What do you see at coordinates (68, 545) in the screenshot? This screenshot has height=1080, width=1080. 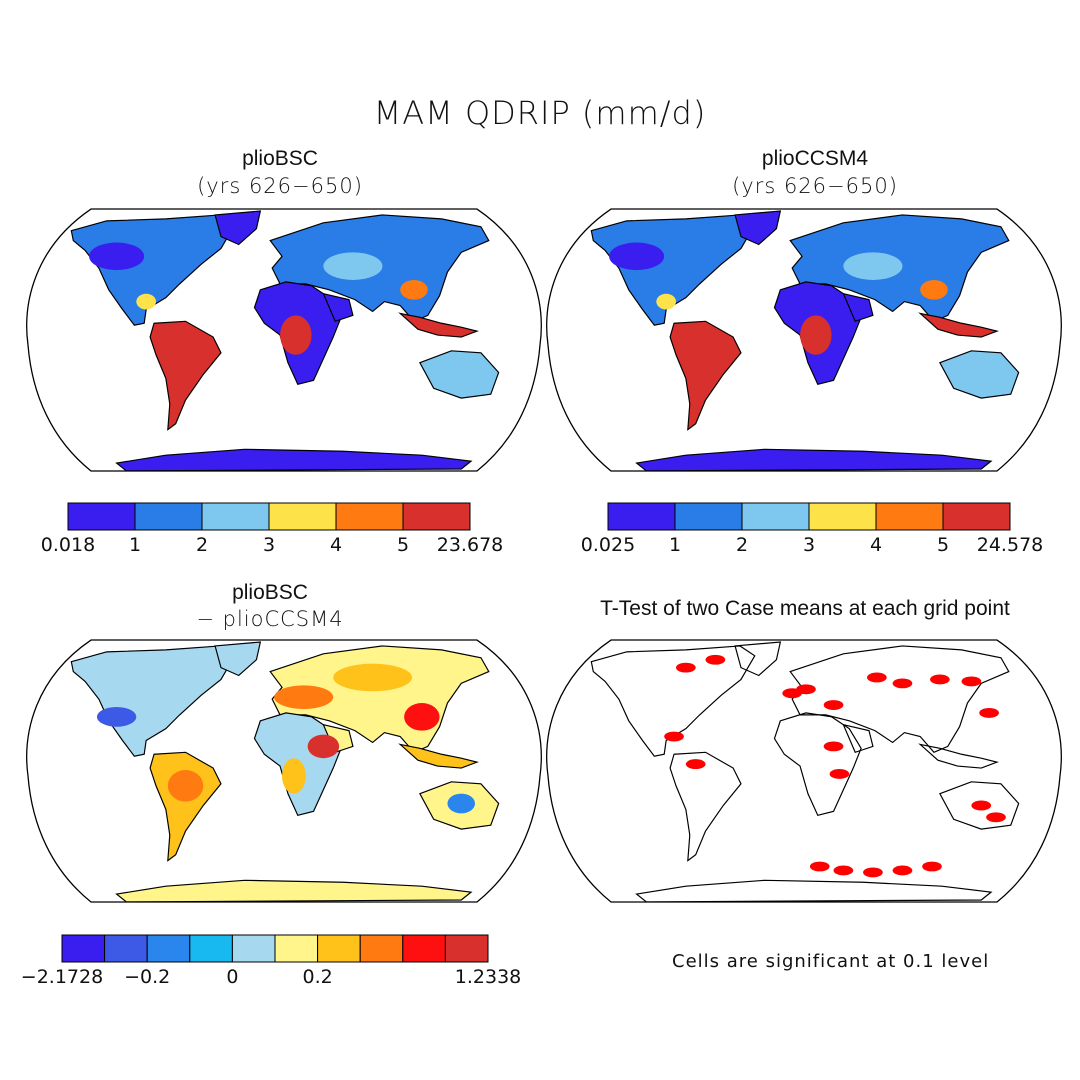 I see `colorbar-tick-label: 0.018` at bounding box center [68, 545].